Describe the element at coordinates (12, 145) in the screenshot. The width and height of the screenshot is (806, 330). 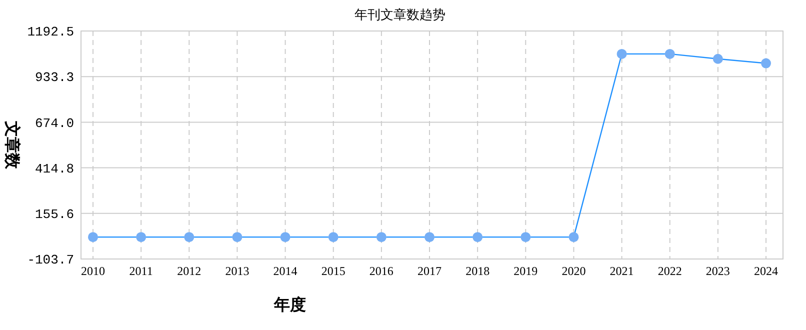
I see `y-axis-title: 文章数` at that location.